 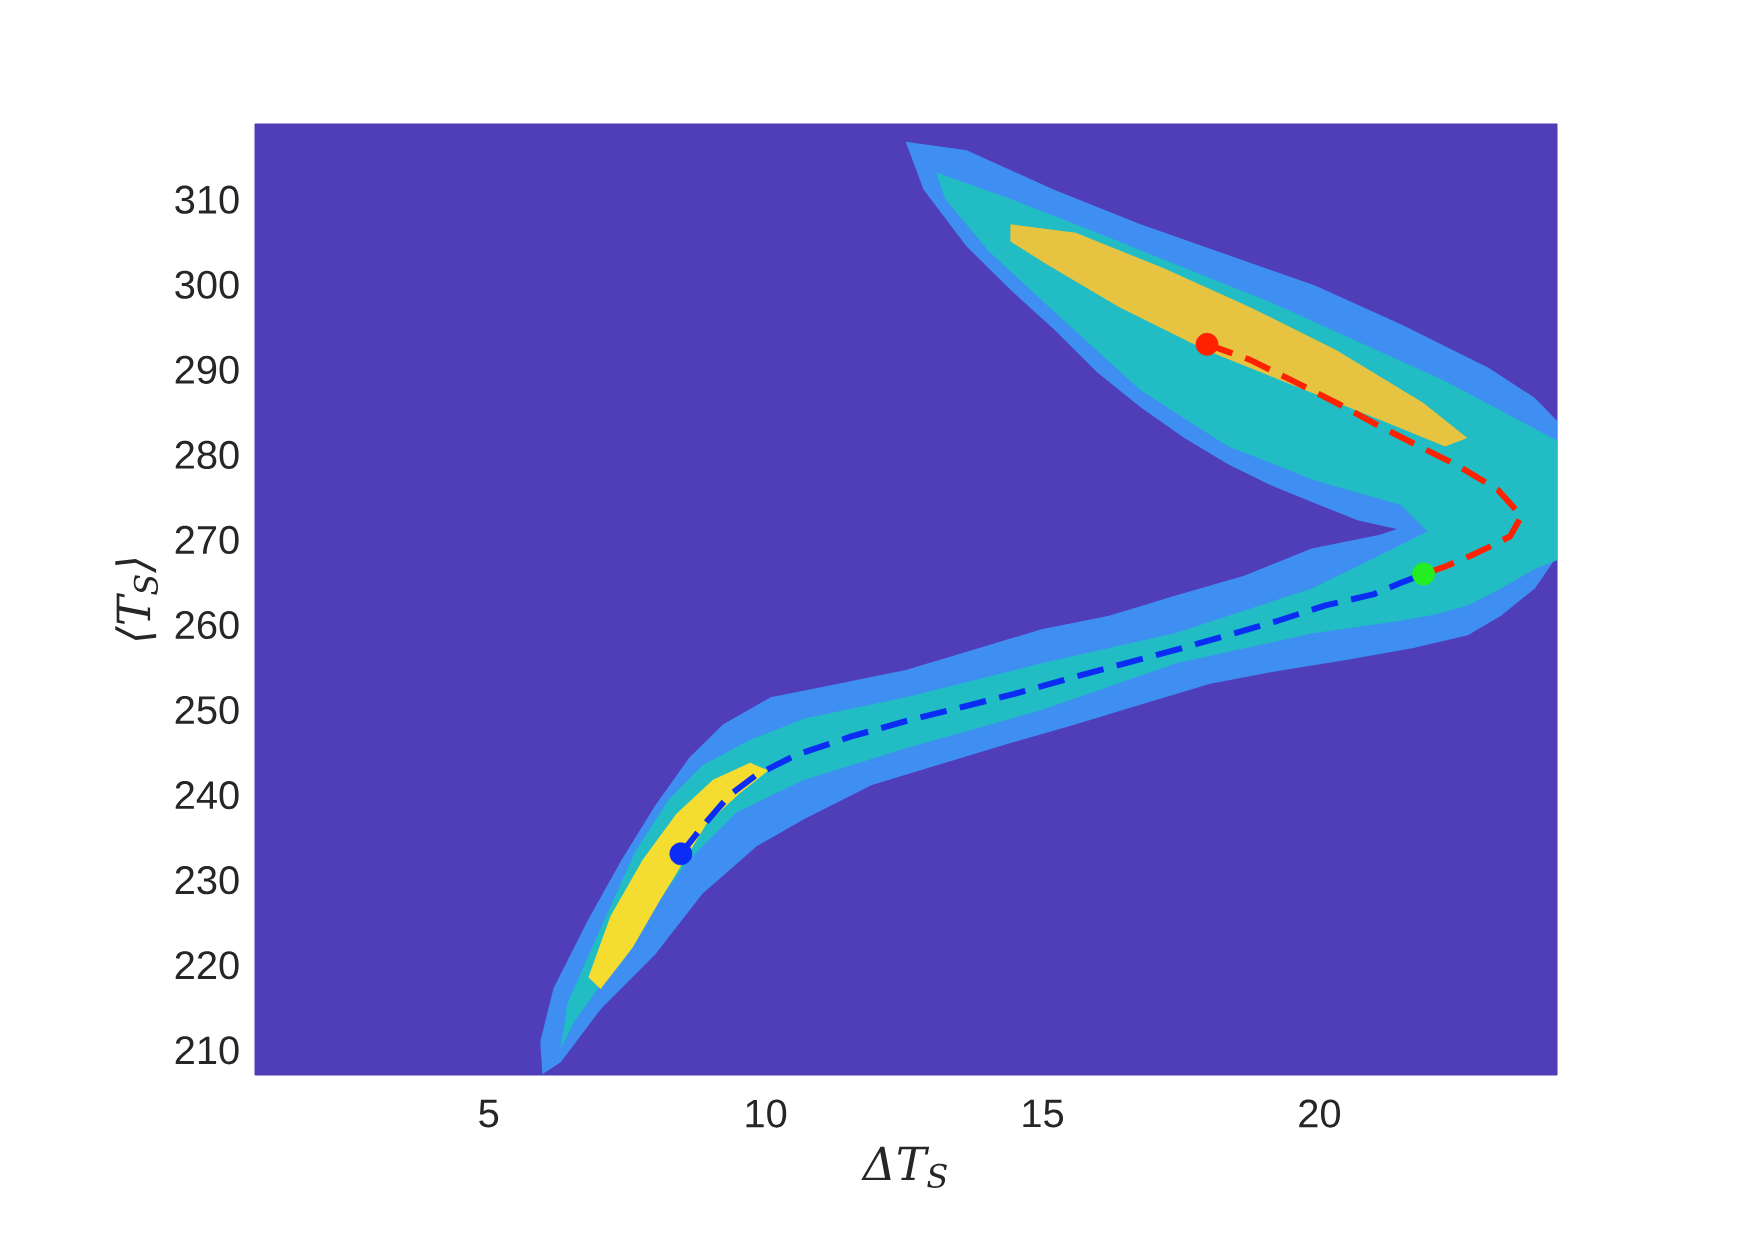 I want to click on y-tick-label: 210, so click(x=207, y=1050).